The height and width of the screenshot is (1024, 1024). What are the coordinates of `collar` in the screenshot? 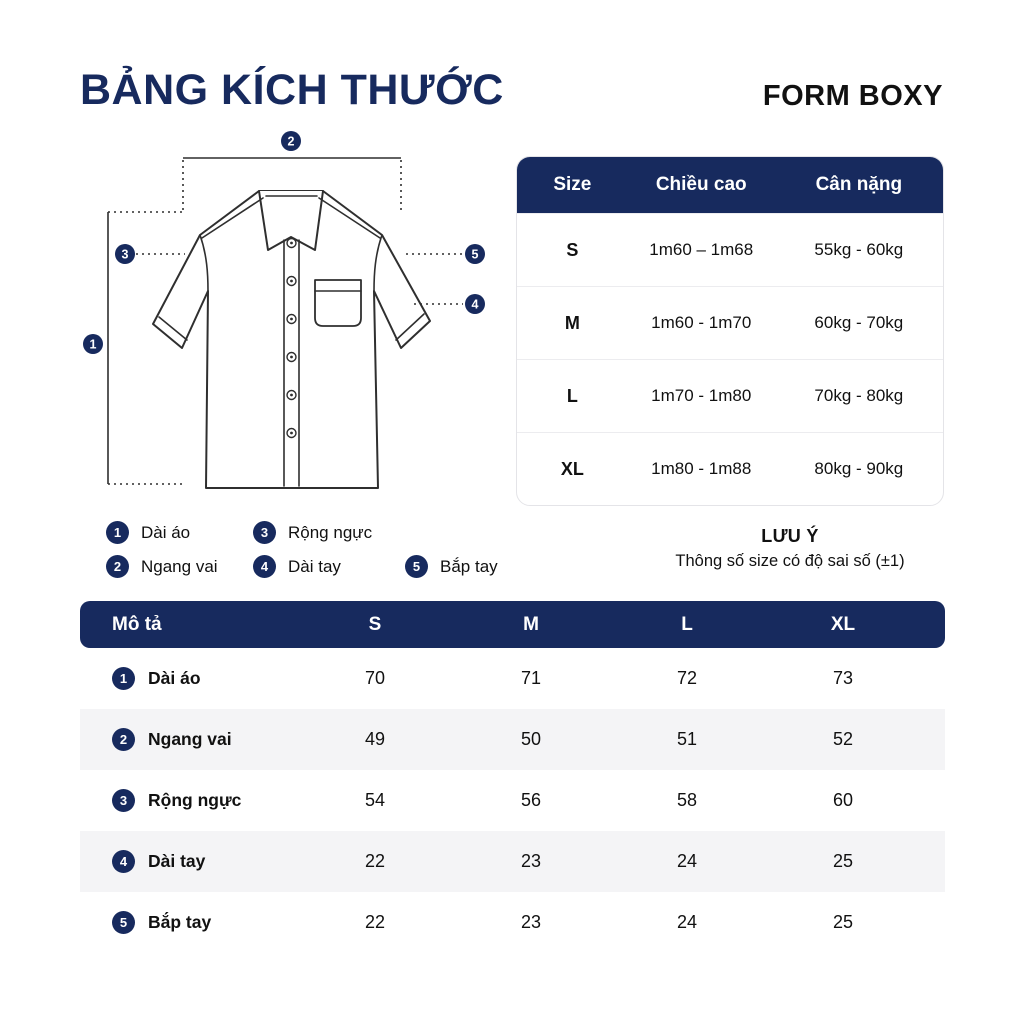 It's located at (291, 220).